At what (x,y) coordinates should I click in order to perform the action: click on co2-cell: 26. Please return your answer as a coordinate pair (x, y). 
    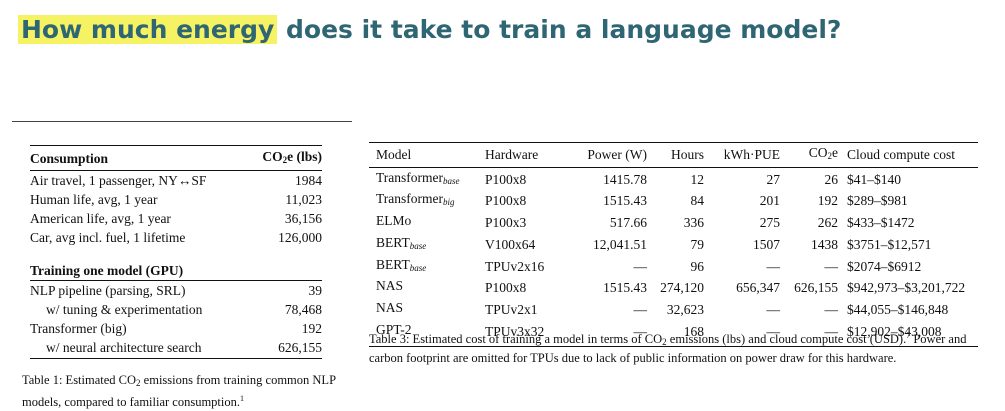
    Looking at the image, I should click on (831, 179).